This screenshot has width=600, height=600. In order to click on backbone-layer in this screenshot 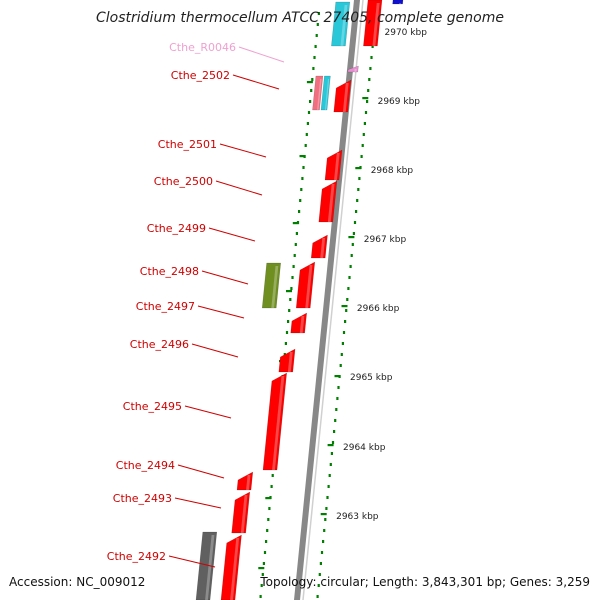, I will do `click(329, 300)`.